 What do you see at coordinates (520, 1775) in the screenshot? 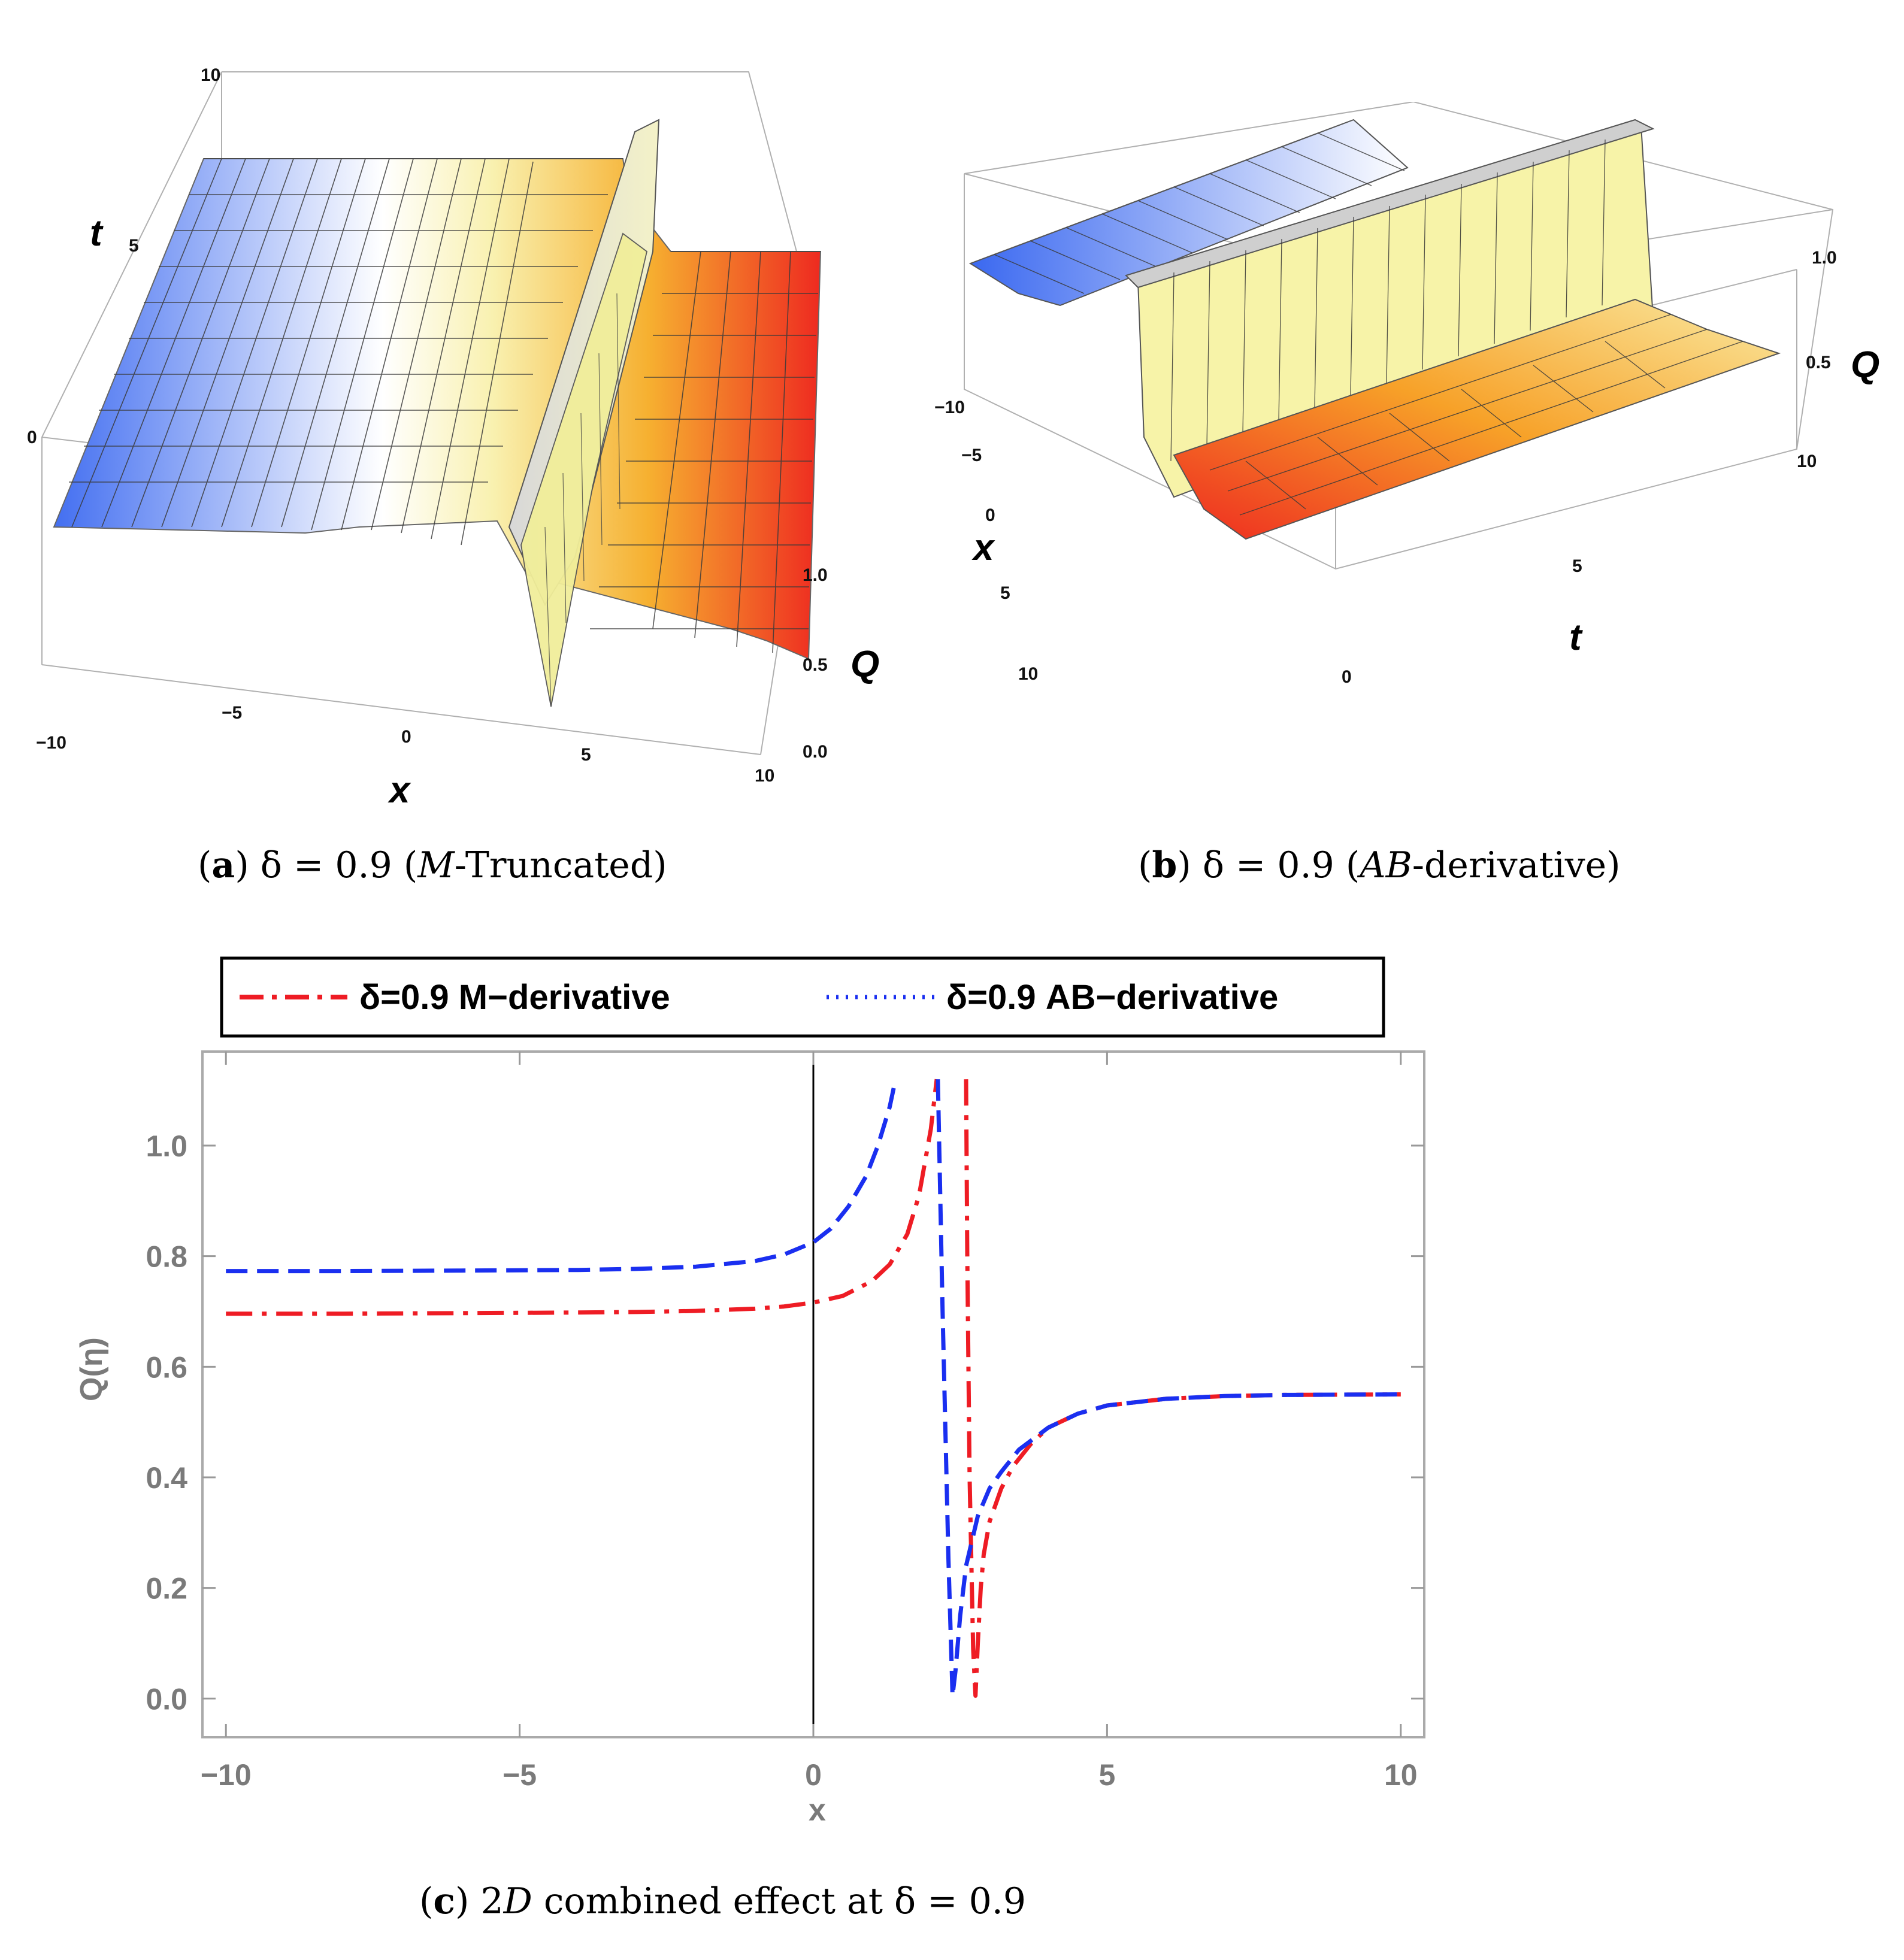
I see `x-tick-label: −5` at bounding box center [520, 1775].